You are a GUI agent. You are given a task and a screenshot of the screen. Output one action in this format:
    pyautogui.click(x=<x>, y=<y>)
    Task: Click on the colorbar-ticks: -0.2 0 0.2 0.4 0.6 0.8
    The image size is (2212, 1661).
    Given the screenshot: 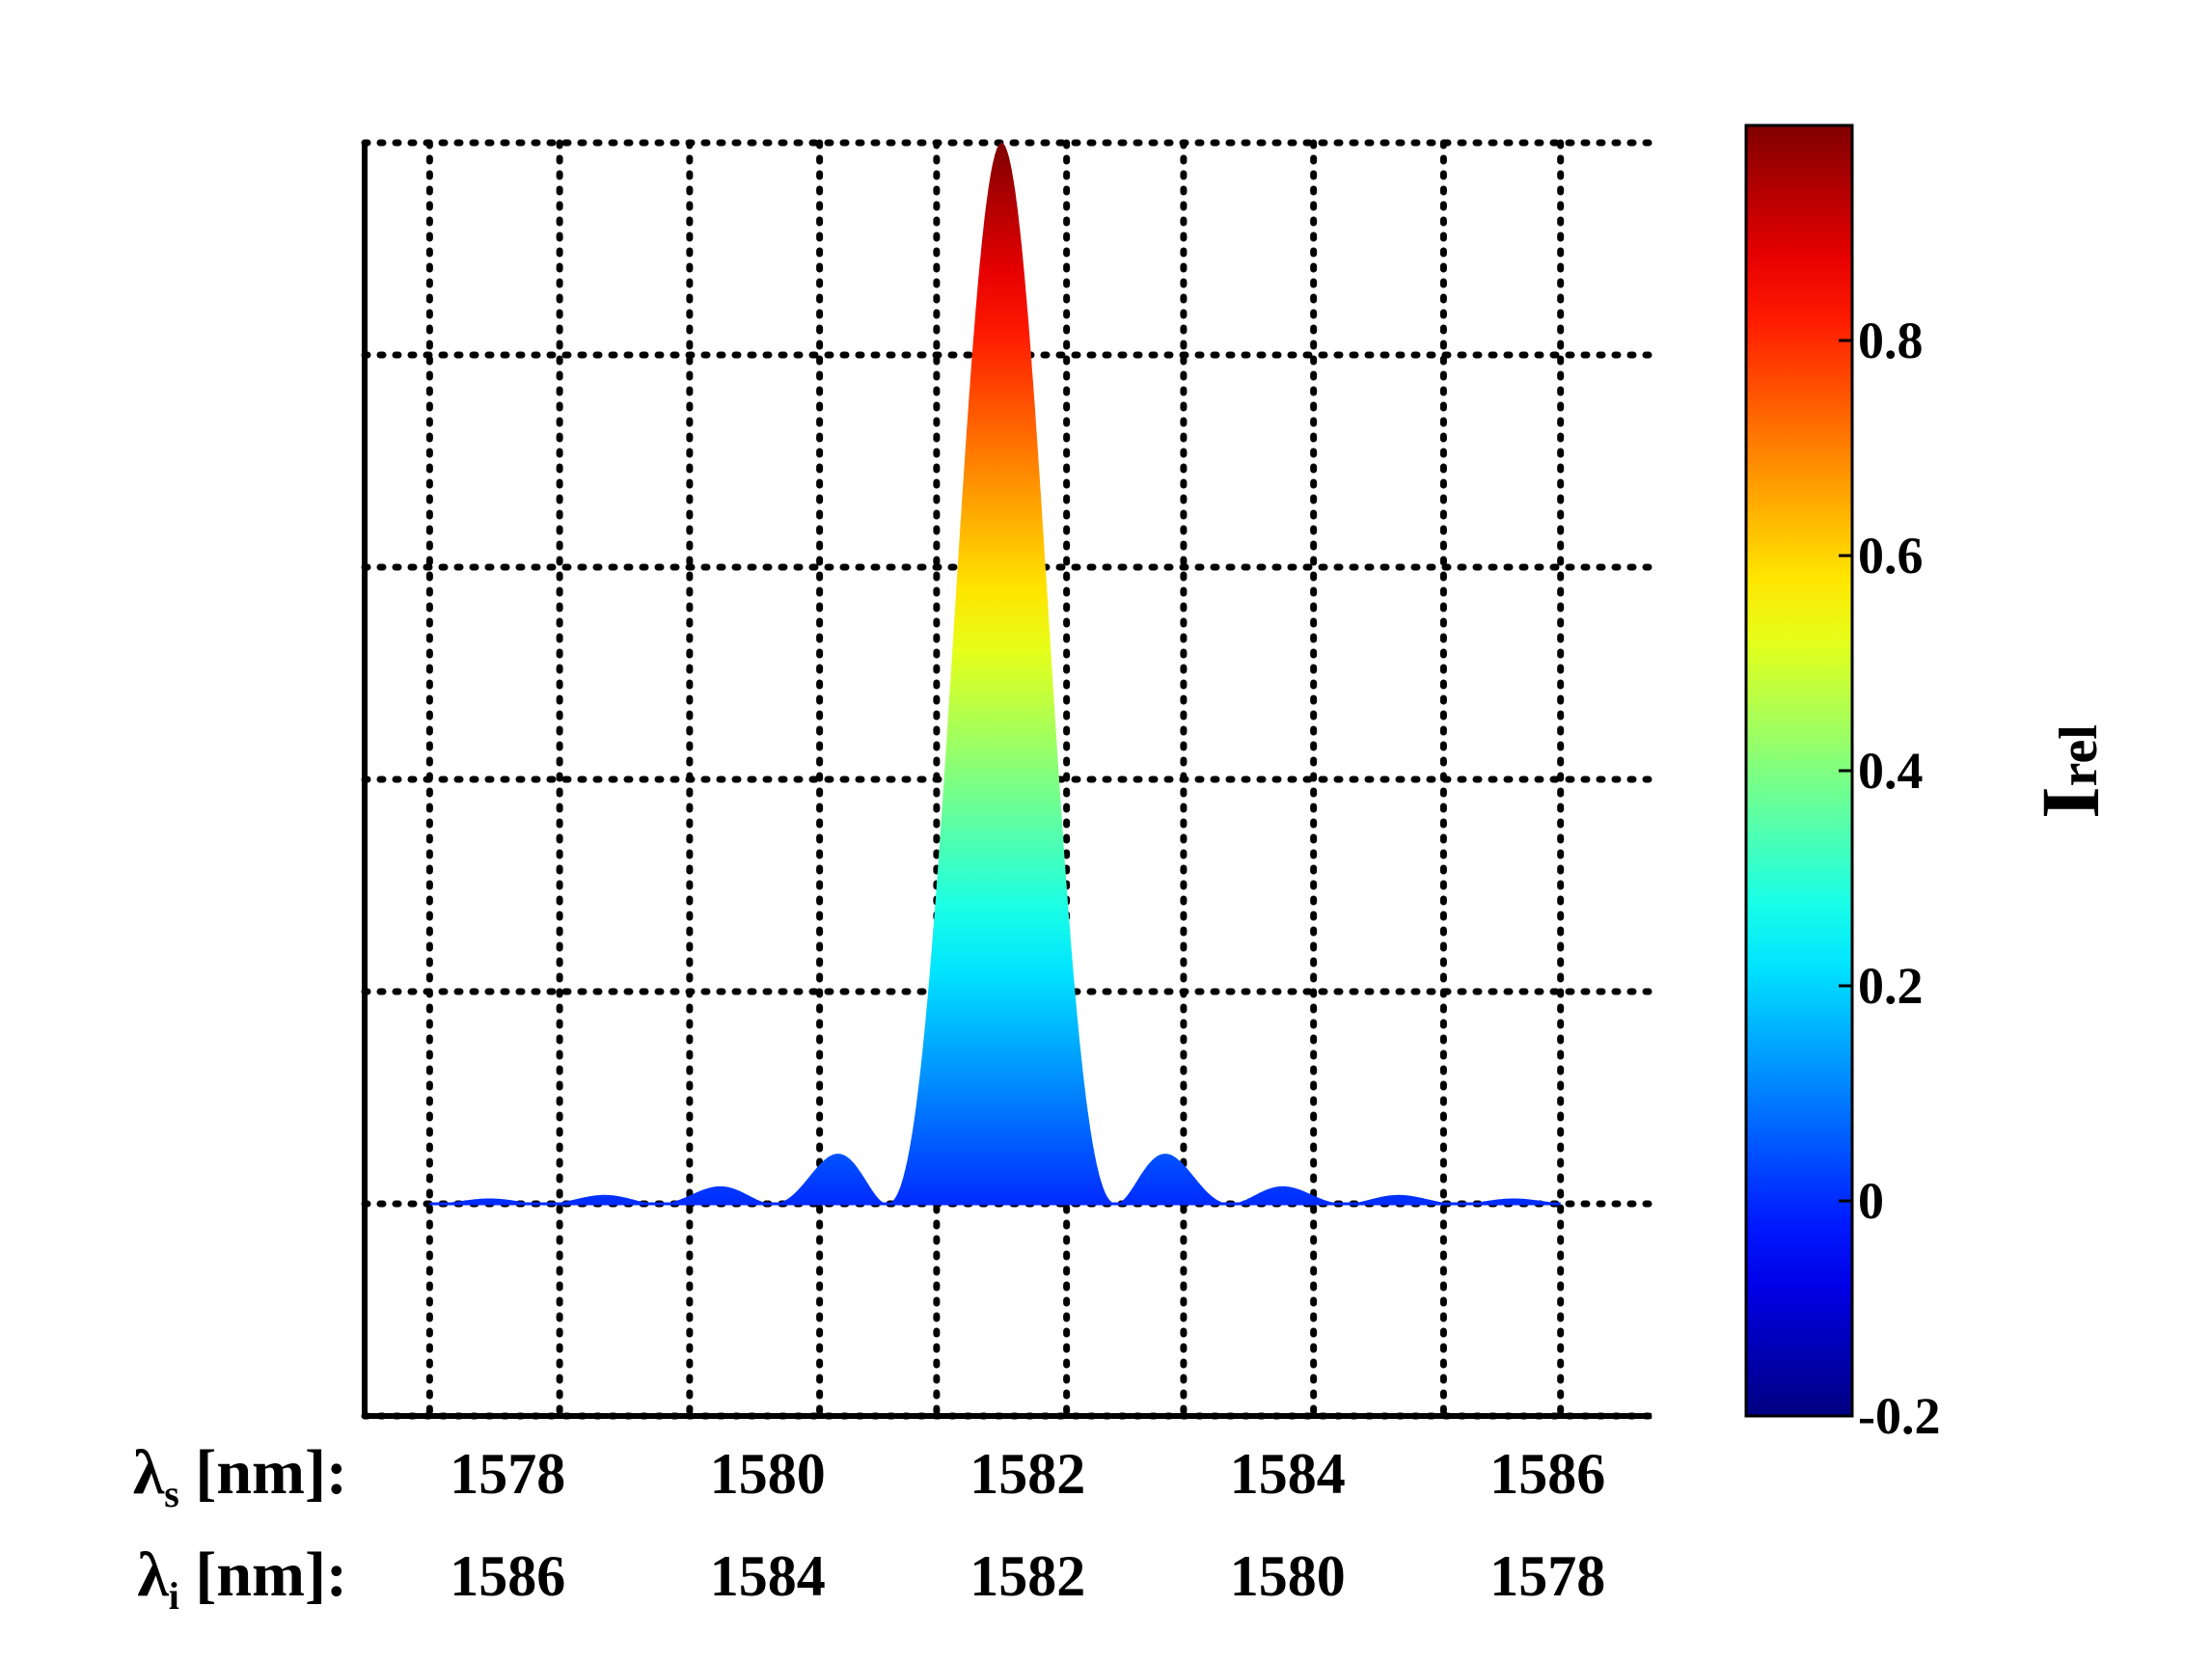 What is the action you would take?
    pyautogui.click(x=1889, y=878)
    